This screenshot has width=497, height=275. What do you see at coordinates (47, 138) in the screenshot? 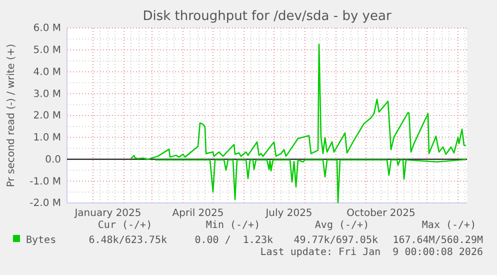
I see `y-tick-label: 1.0 M` at bounding box center [47, 138].